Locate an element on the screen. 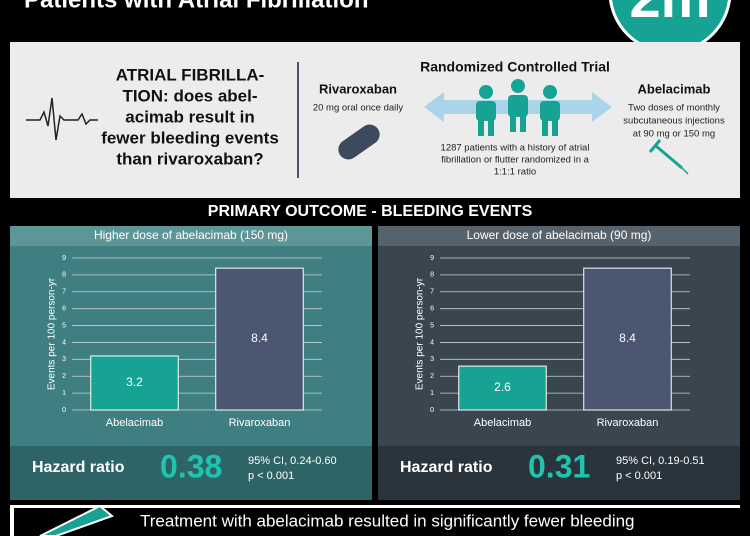 The height and width of the screenshot is (536, 750). arm-name: Abelacimab is located at coordinates (674, 88).